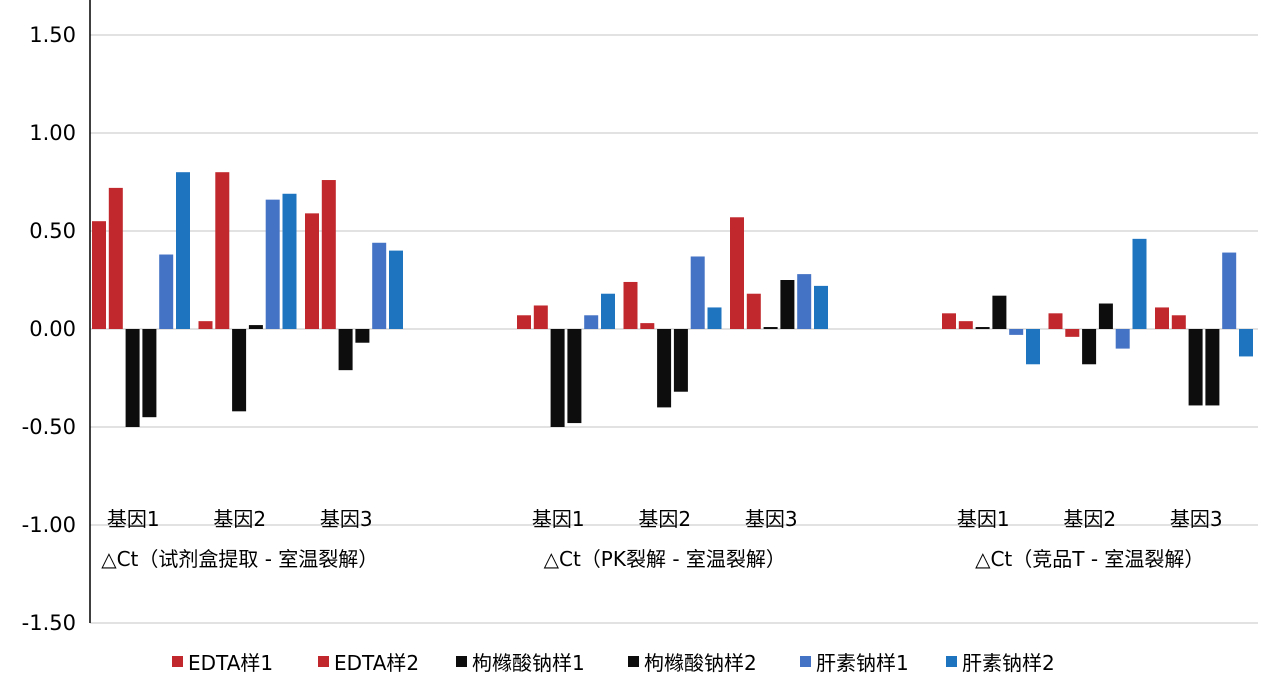  I want to click on legend-item: 枸橼酸钠样2, so click(692, 663).